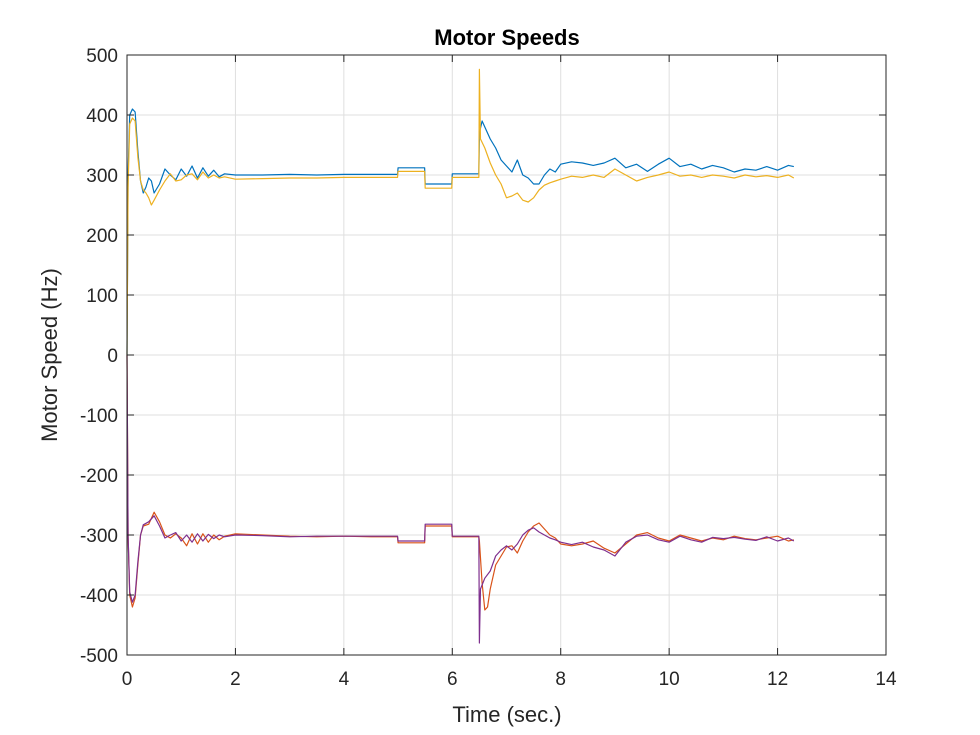  Describe the element at coordinates (102, 176) in the screenshot. I see `y-tick-label: 300` at that location.